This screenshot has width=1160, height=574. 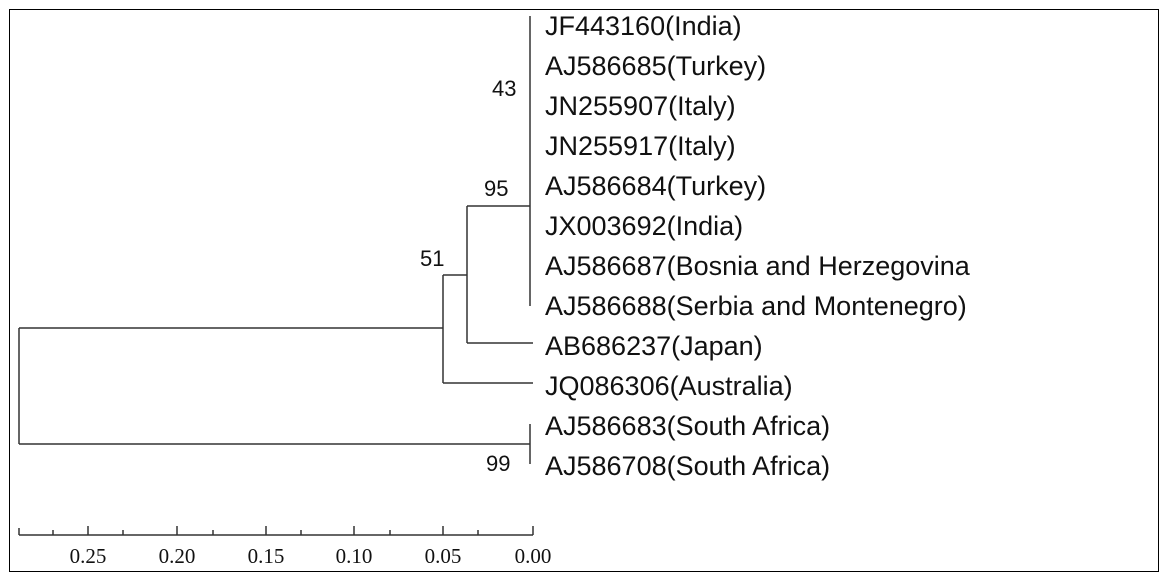 I want to click on taxon-label: JN255917(Italy), so click(x=640, y=146).